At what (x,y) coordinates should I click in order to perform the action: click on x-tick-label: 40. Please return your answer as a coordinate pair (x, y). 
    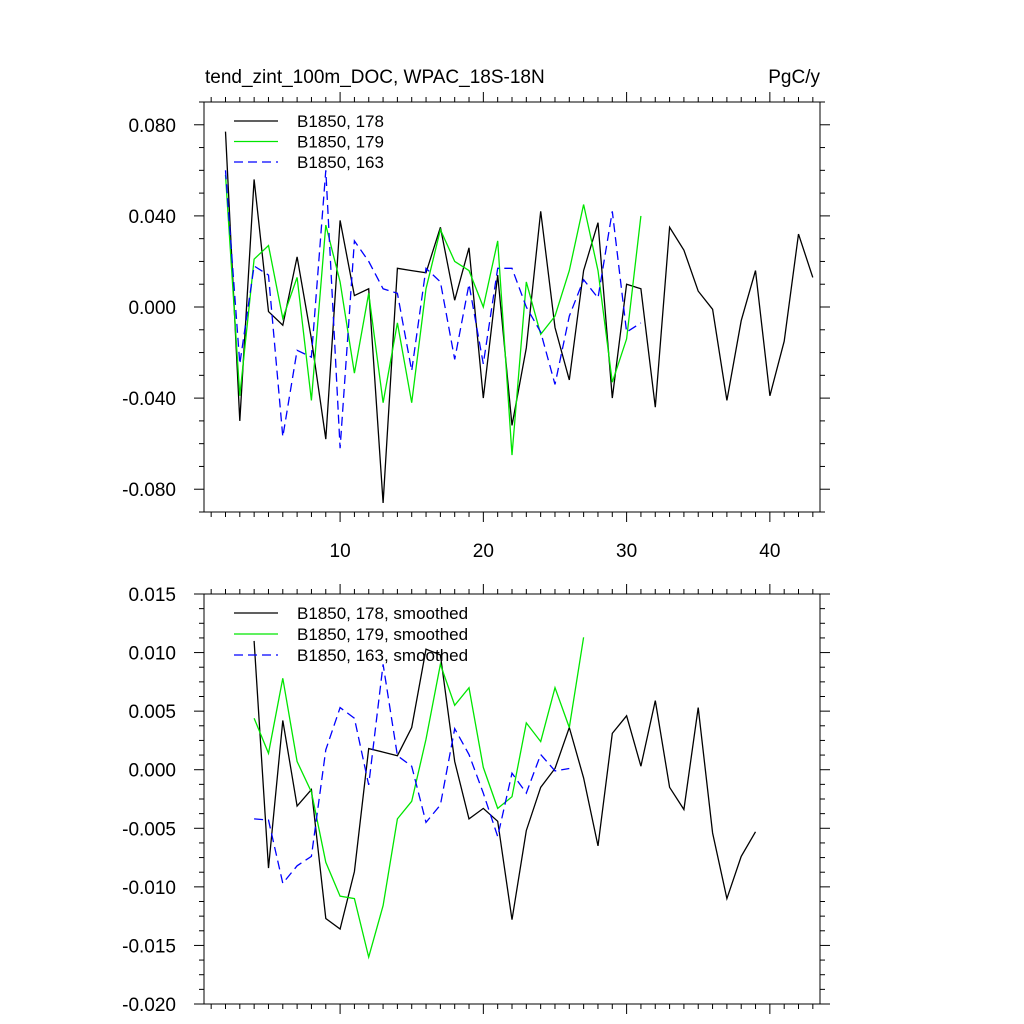
    Looking at the image, I should click on (769, 551).